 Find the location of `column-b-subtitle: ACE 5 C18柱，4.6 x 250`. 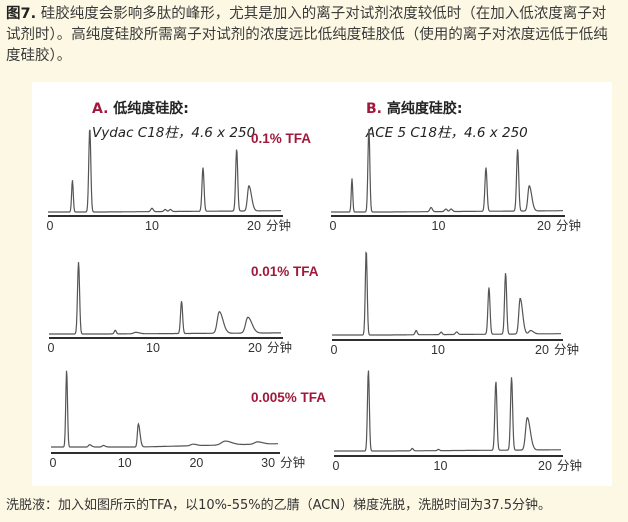

column-b-subtitle: ACE 5 C18柱，4.6 x 250 is located at coordinates (447, 133).